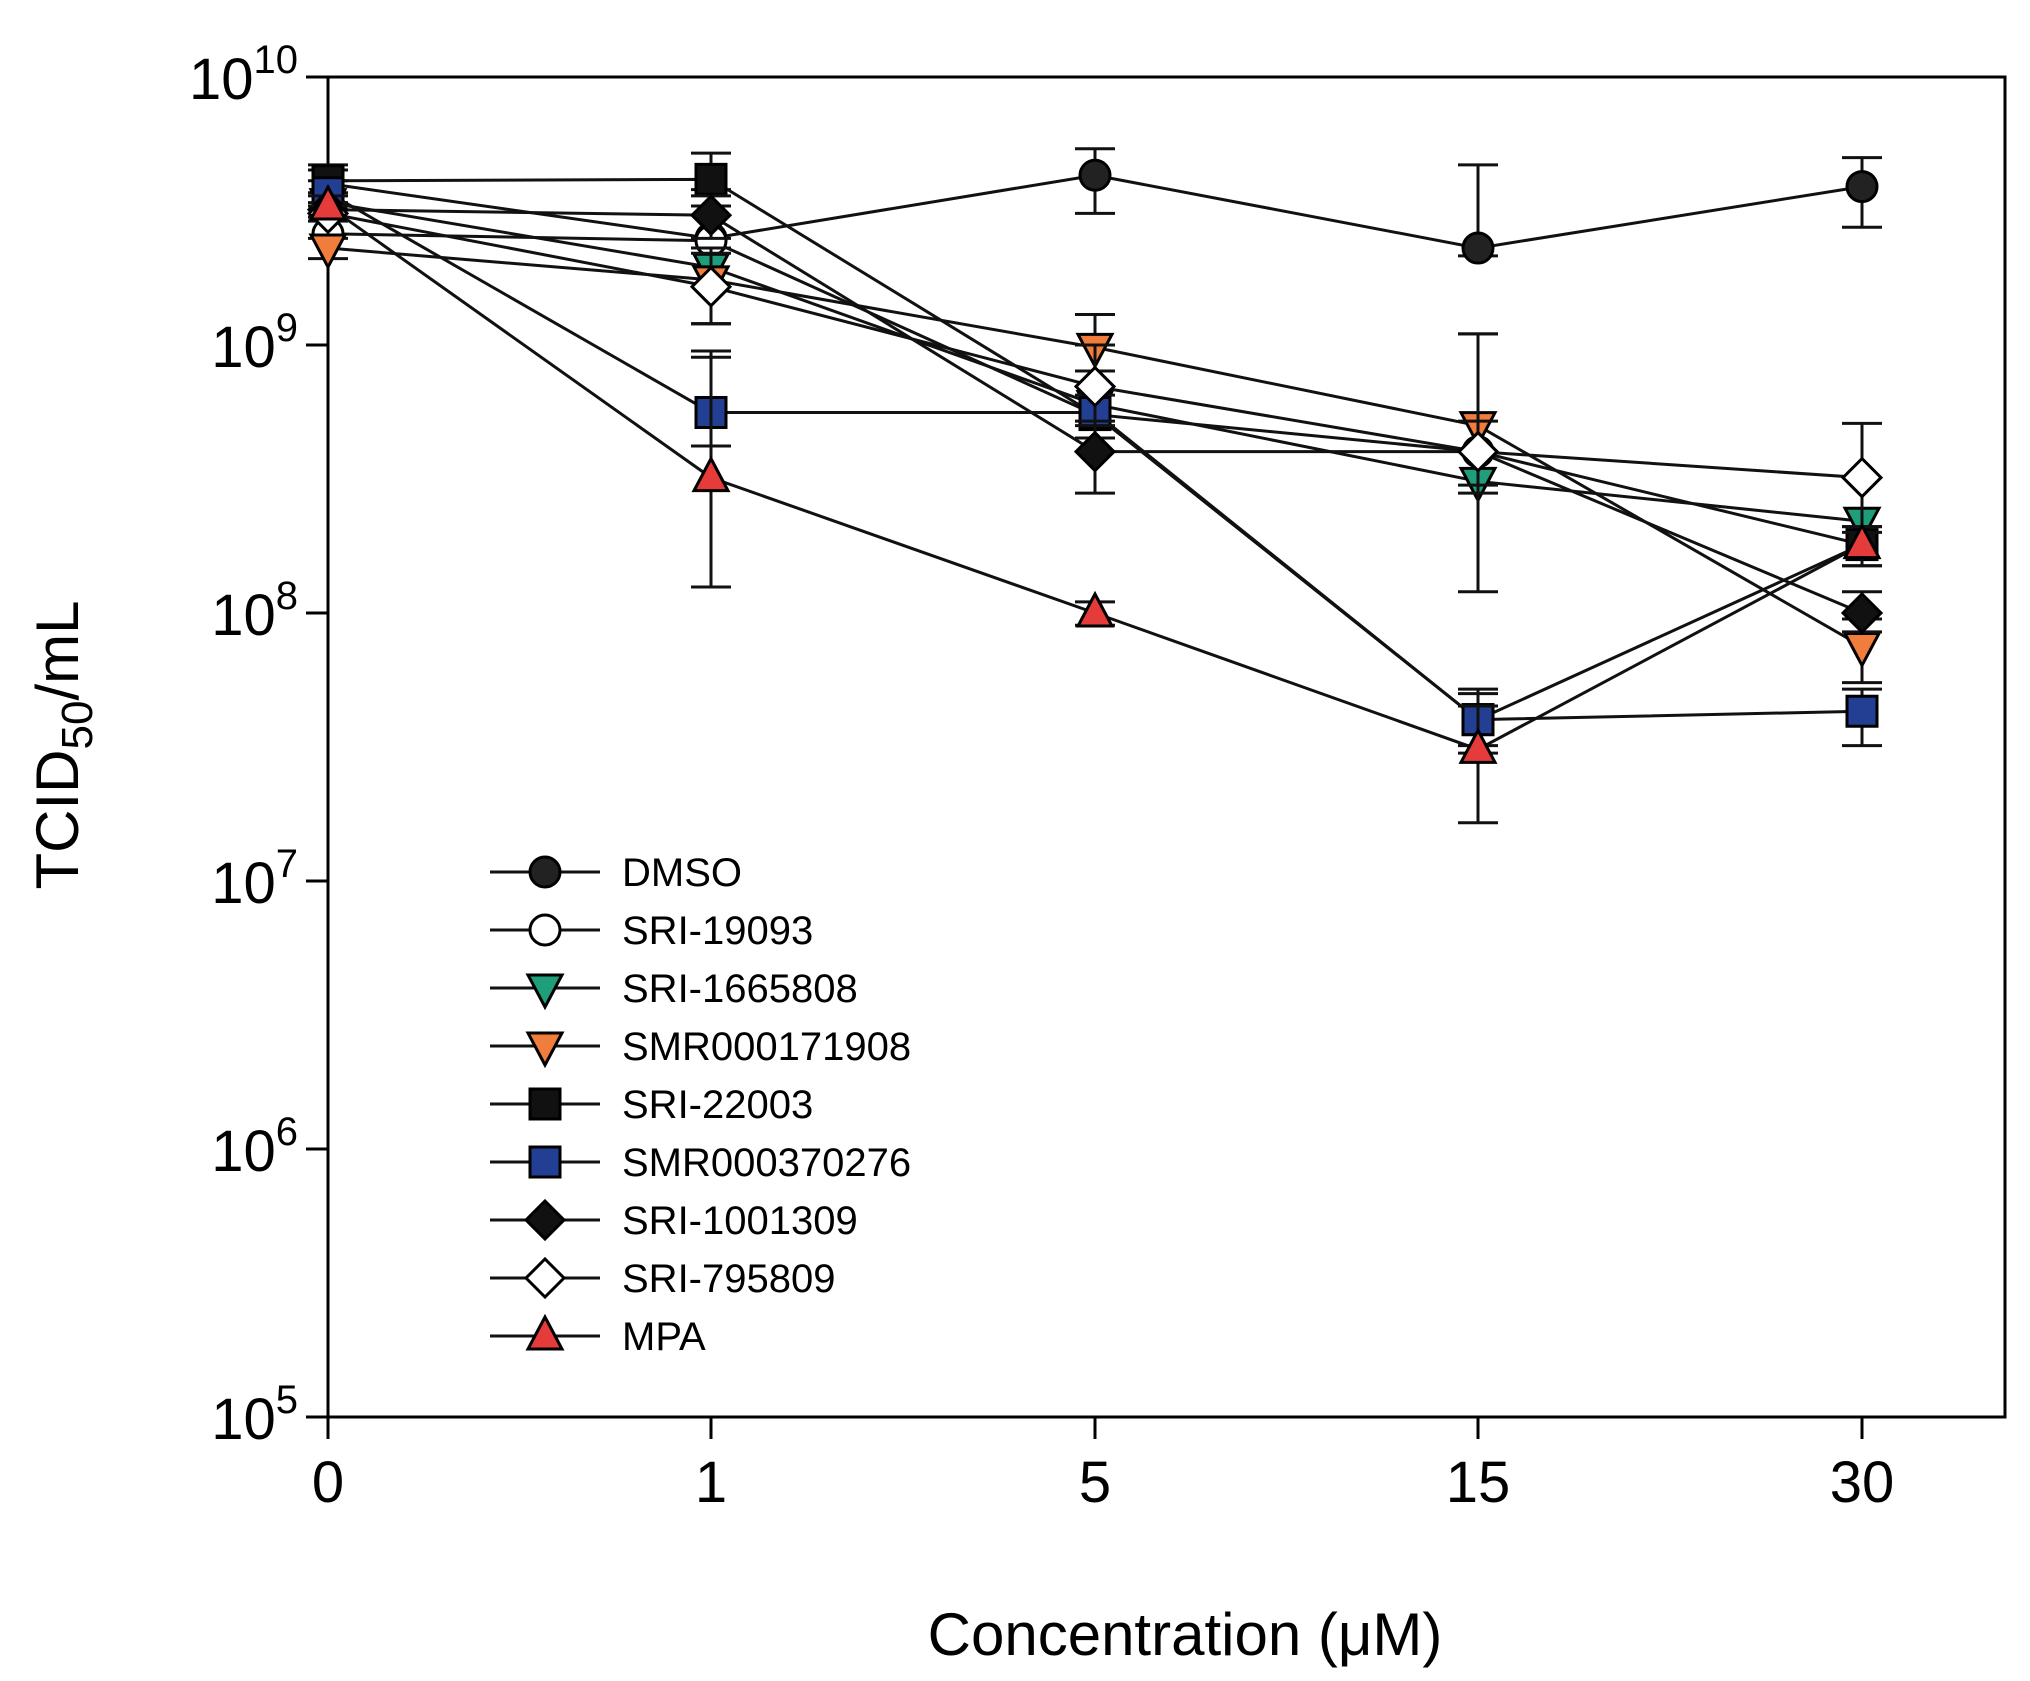  What do you see at coordinates (740, 989) in the screenshot?
I see `legend-label: SRI-1665808` at bounding box center [740, 989].